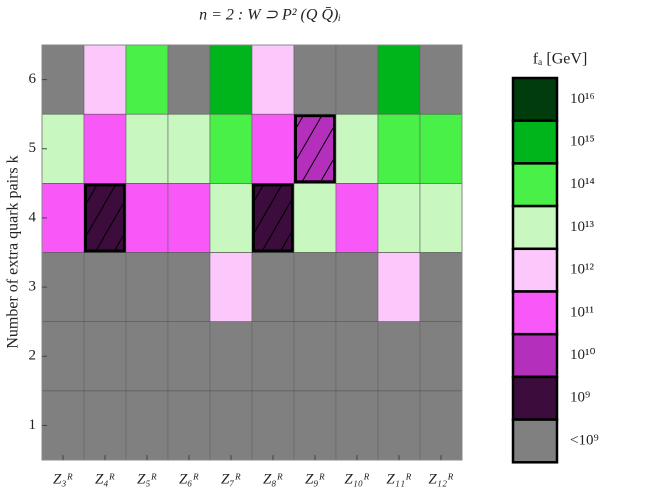 The width and height of the screenshot is (649, 501). I want to click on colorbar-label: 10¹³, so click(582, 227).